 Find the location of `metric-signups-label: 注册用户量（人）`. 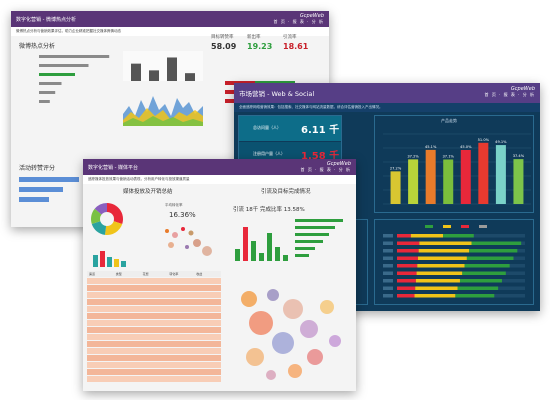

metric-signups-label: 注册用户量（人） is located at coordinates (269, 153).